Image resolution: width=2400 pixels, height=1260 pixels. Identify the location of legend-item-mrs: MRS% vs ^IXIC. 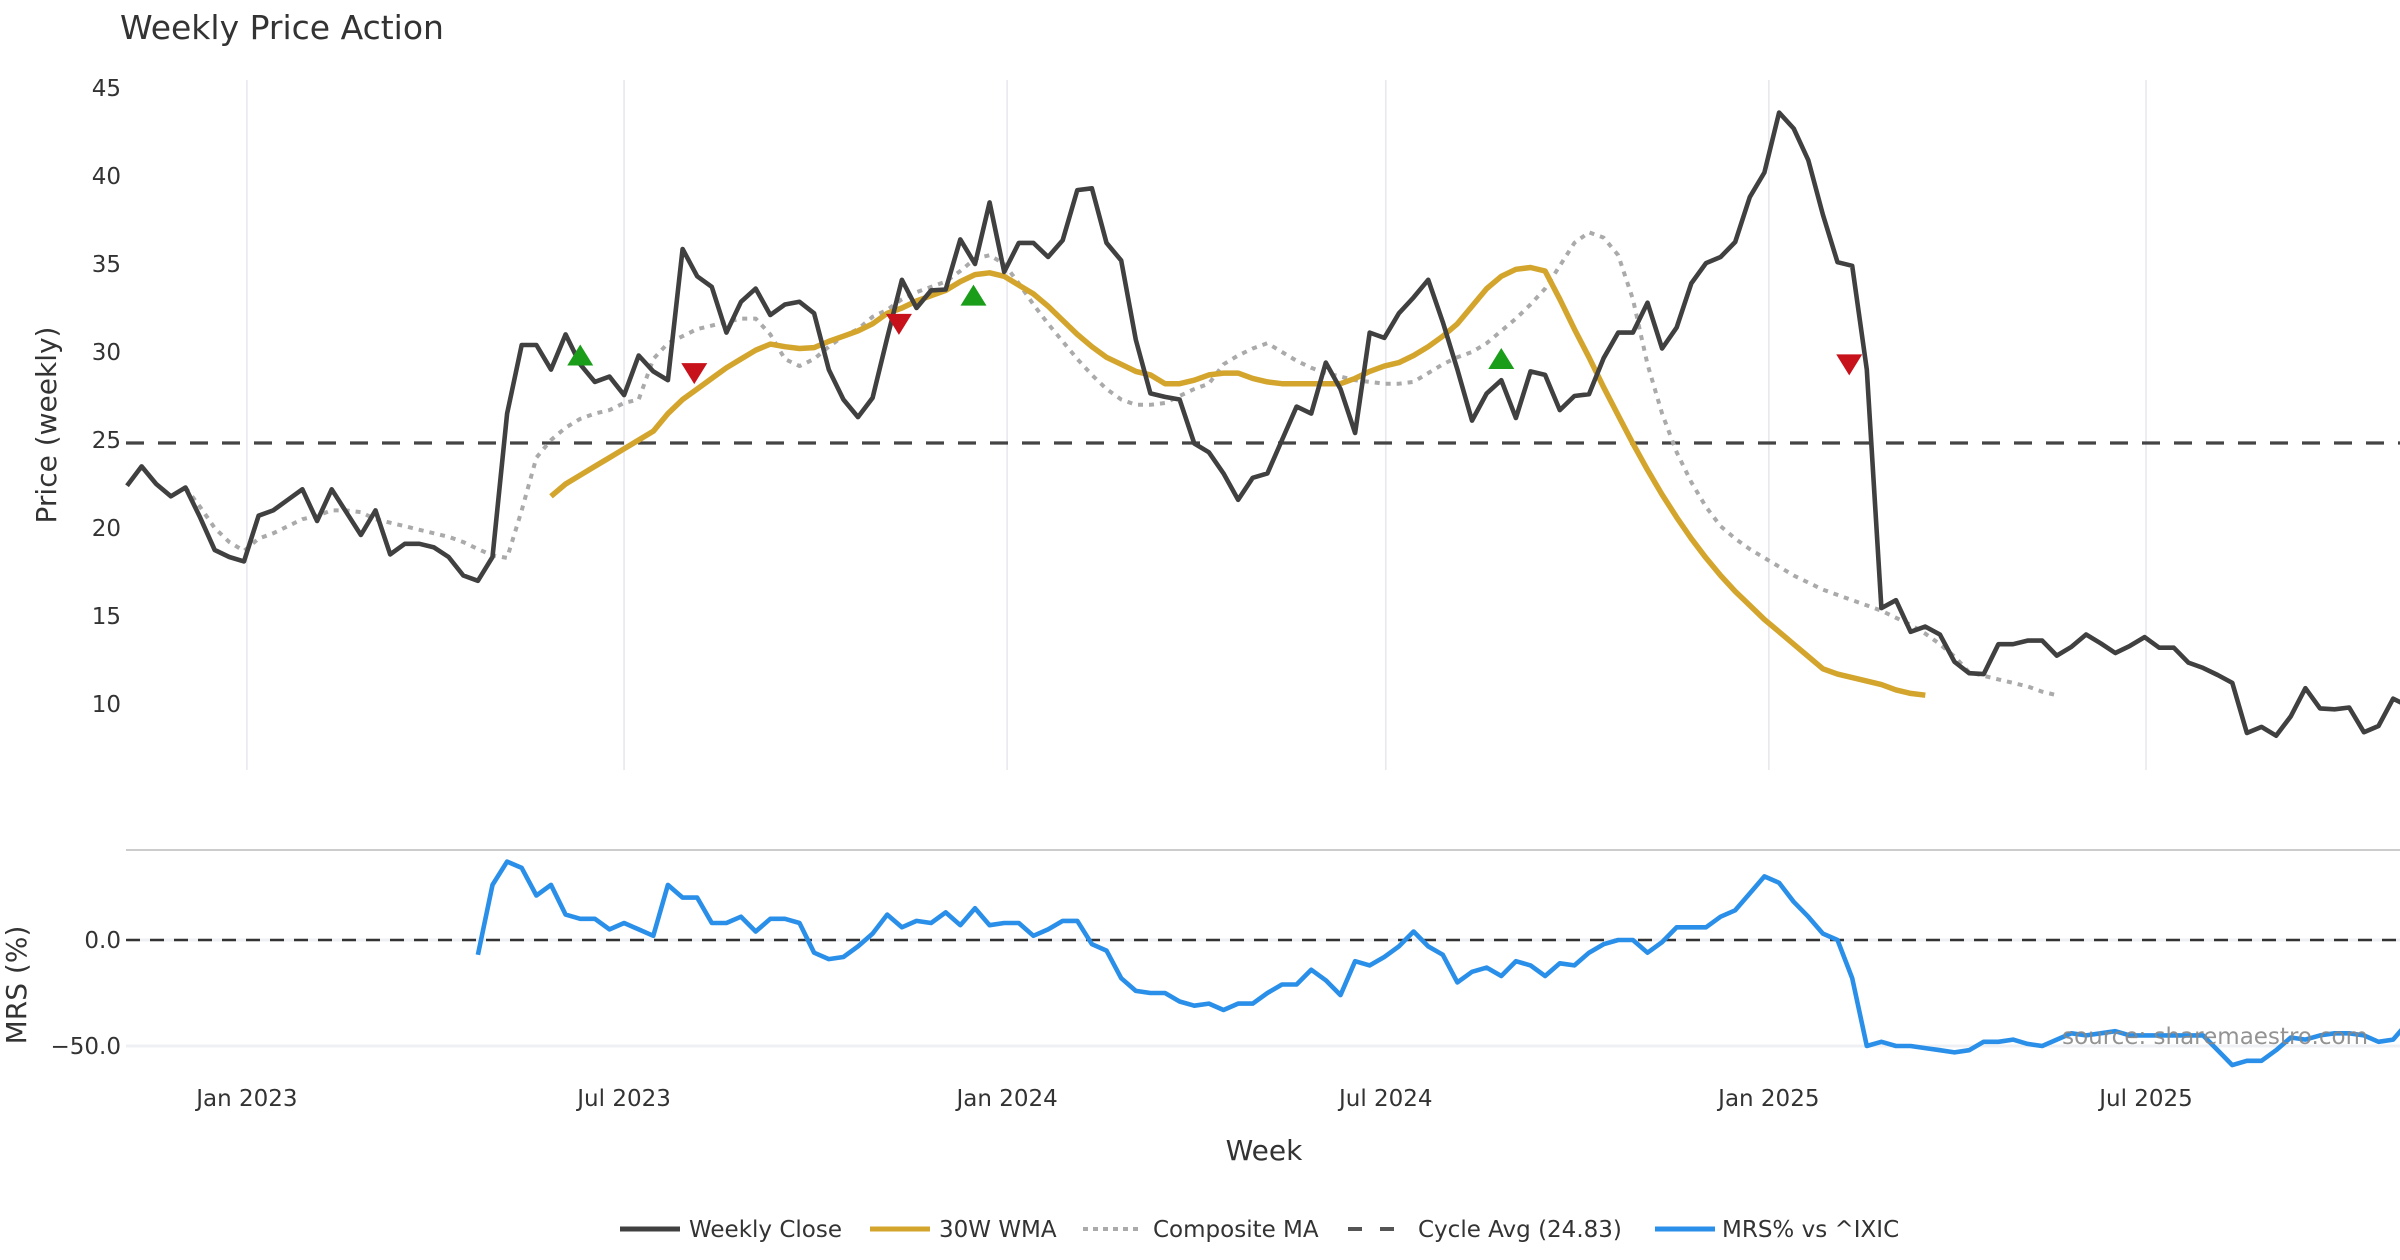
(1777, 1230).